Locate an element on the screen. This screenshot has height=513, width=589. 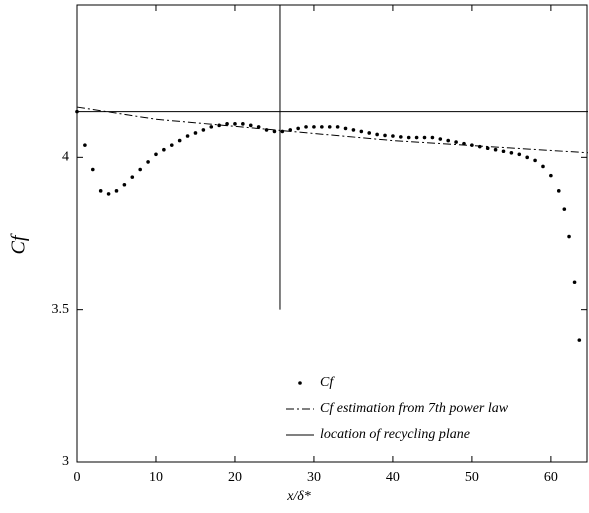
series-line is located at coordinates (332, 130).